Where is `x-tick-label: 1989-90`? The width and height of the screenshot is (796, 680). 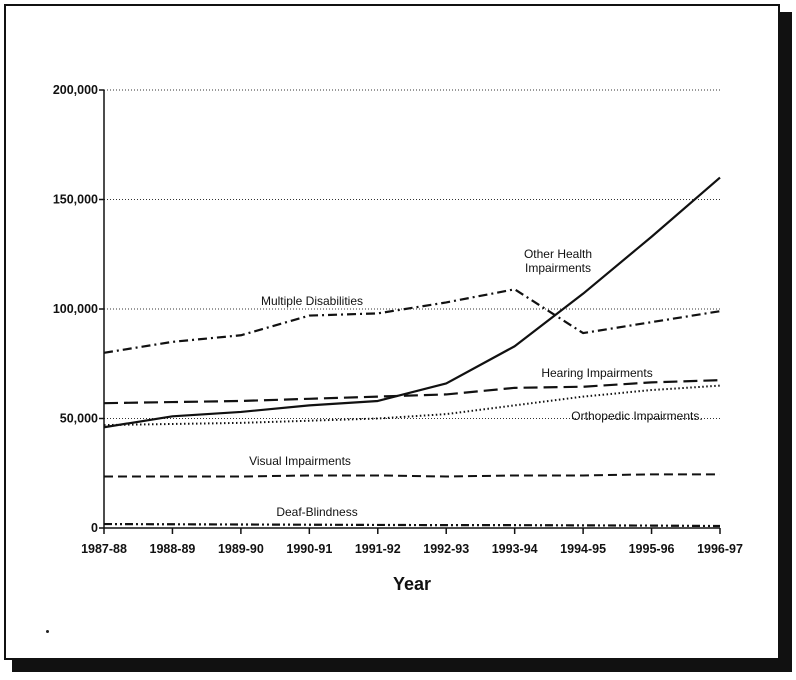
x-tick-label: 1989-90 is located at coordinates (241, 549).